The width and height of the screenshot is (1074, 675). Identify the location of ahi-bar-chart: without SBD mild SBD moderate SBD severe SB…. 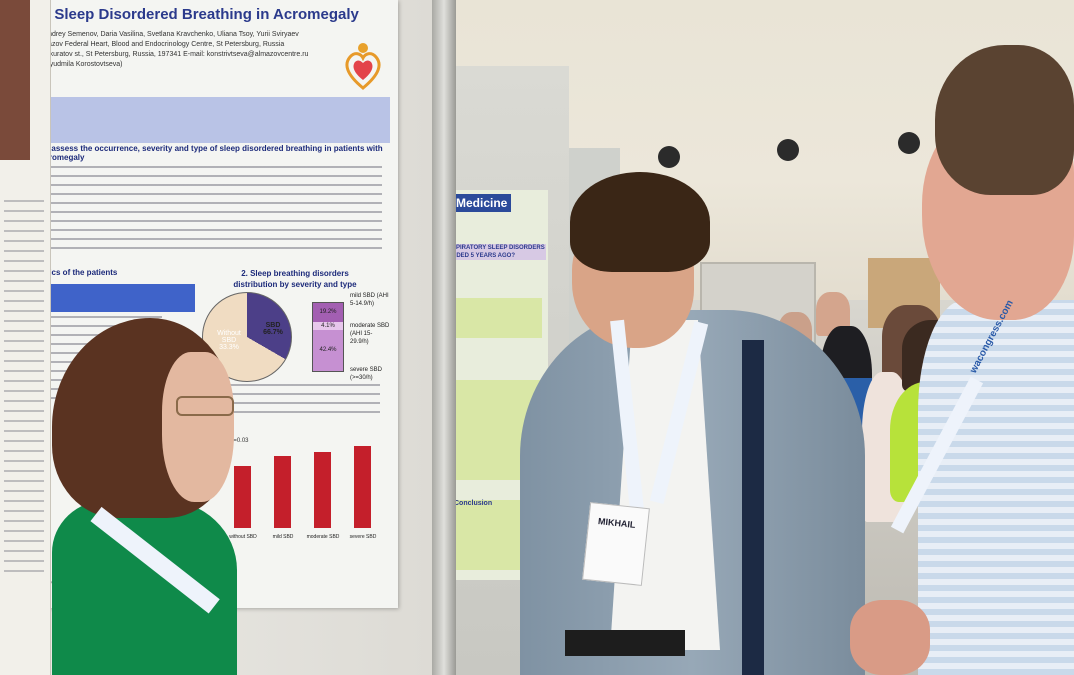
(305, 480).